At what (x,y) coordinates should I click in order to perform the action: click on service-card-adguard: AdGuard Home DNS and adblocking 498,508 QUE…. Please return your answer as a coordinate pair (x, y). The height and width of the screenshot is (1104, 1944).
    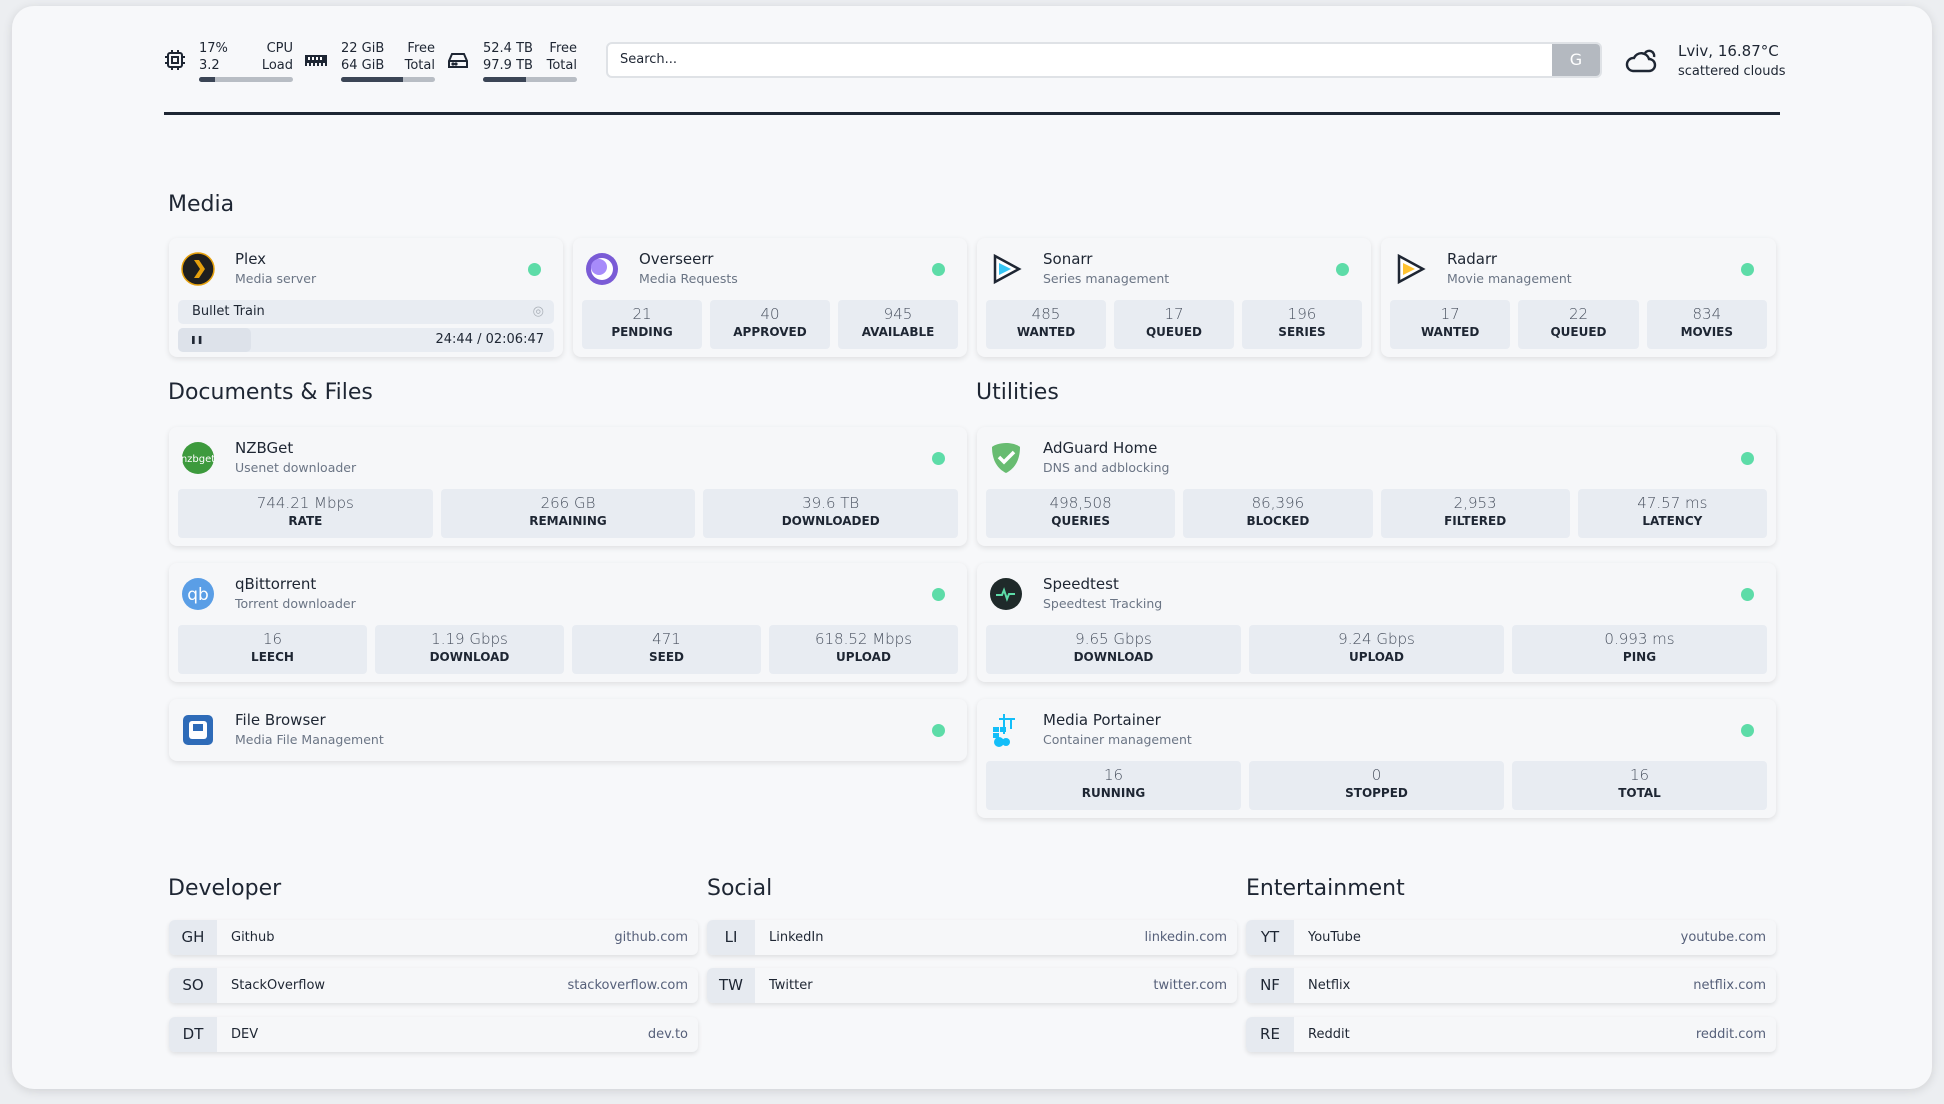
    Looking at the image, I should click on (1376, 486).